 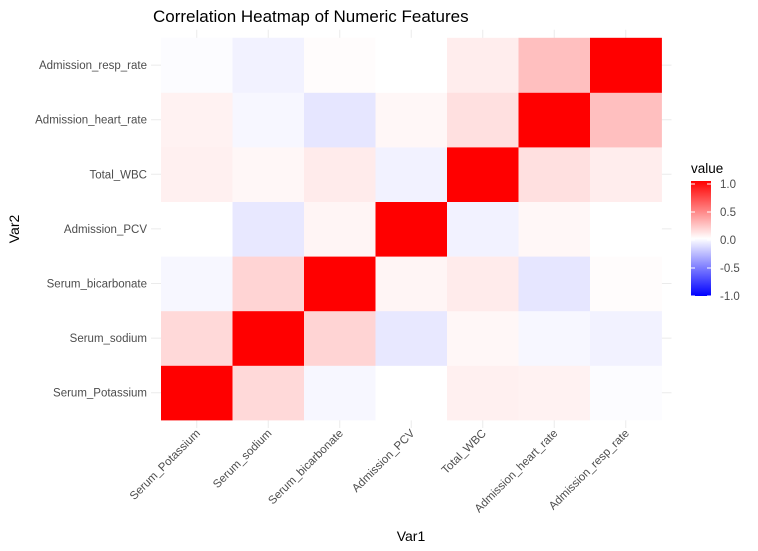 What do you see at coordinates (728, 241) in the screenshot?
I see `legend-tick-label: 0.0` at bounding box center [728, 241].